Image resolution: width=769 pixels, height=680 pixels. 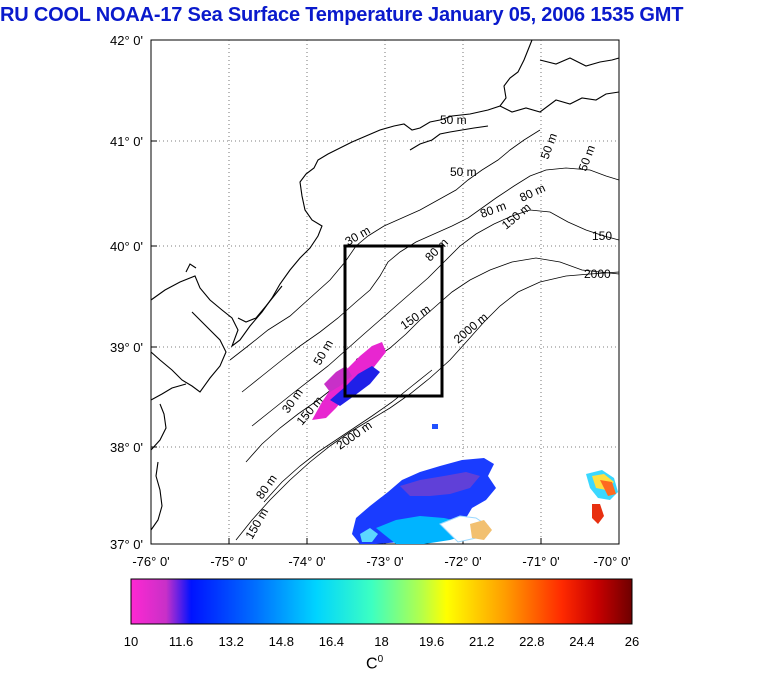 I want to click on lat-tick-label: 41° 0', so click(x=126, y=141).